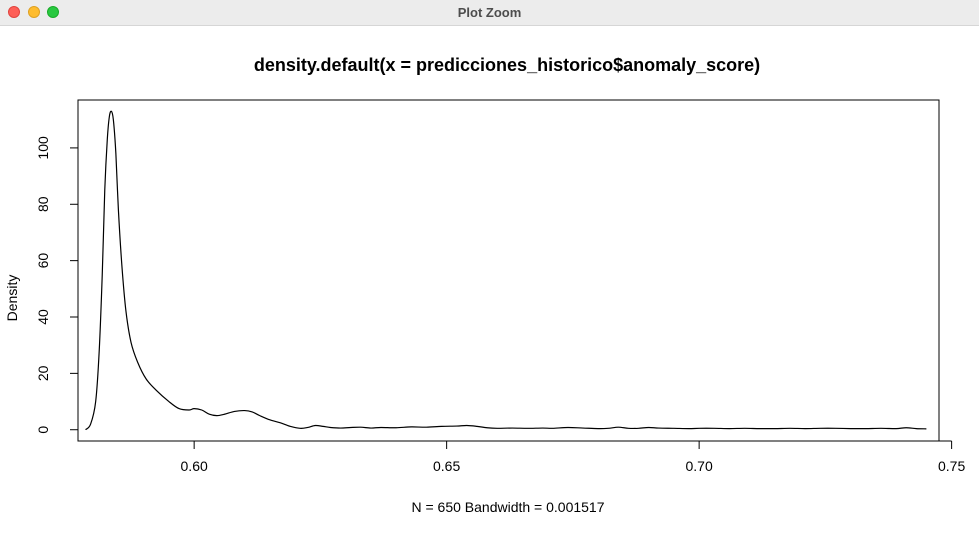 This screenshot has width=979, height=536. I want to click on x-axis-label: N = 650 Bandwidth = 0.001517, so click(507, 507).